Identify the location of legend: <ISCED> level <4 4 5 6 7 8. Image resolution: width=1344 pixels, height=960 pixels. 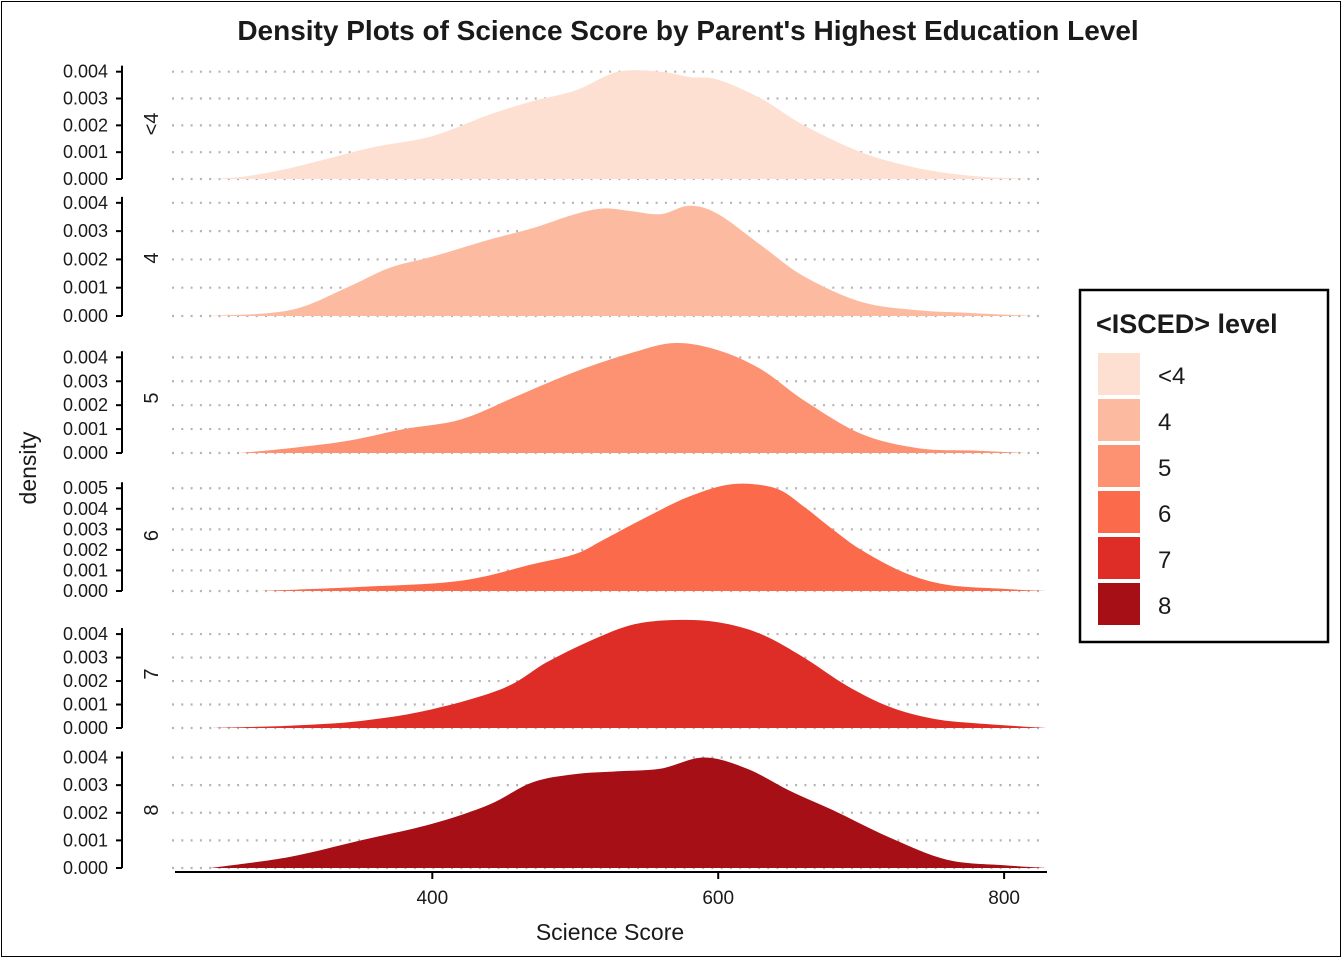
(1204, 466).